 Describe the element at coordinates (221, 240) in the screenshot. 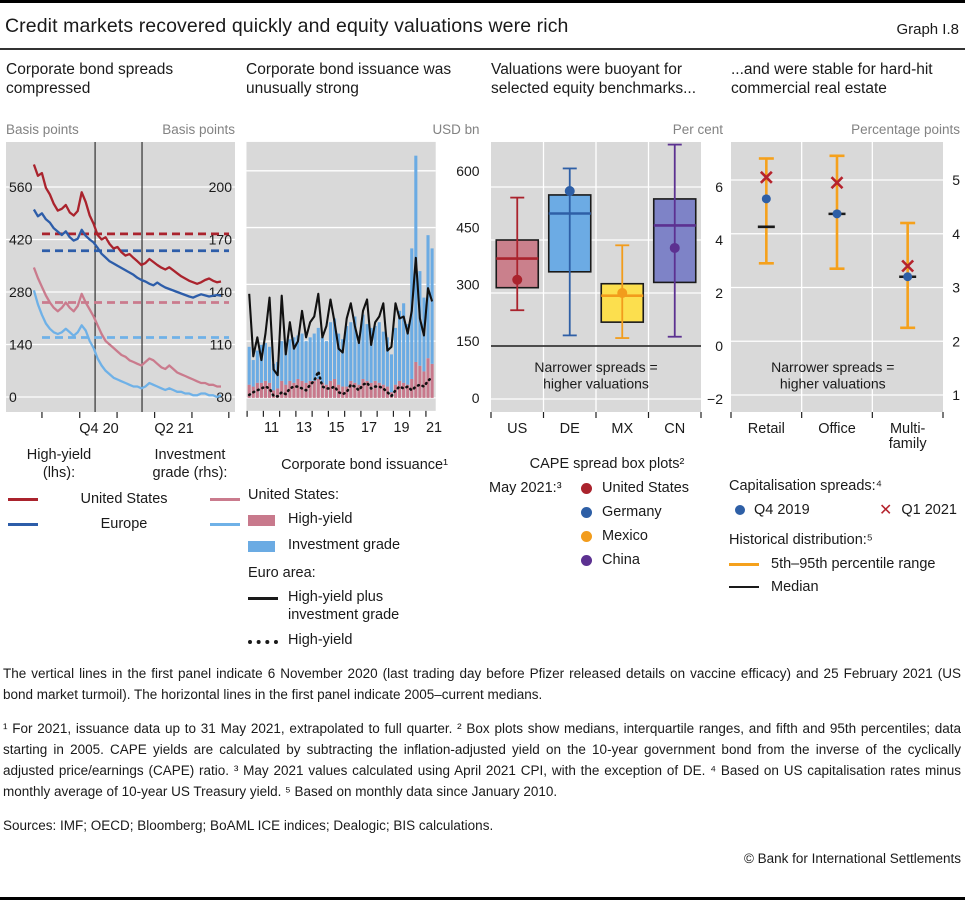

I see `svg-text: 170` at that location.